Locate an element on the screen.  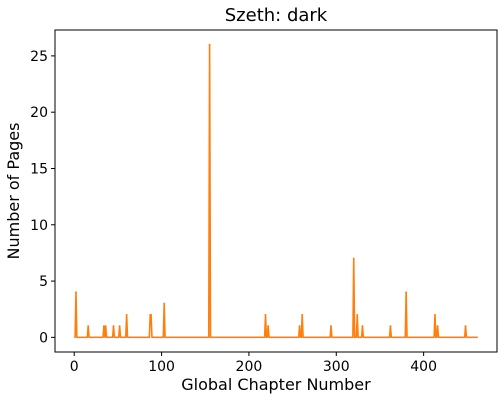
x-tick-label: 0 is located at coordinates (74, 367).